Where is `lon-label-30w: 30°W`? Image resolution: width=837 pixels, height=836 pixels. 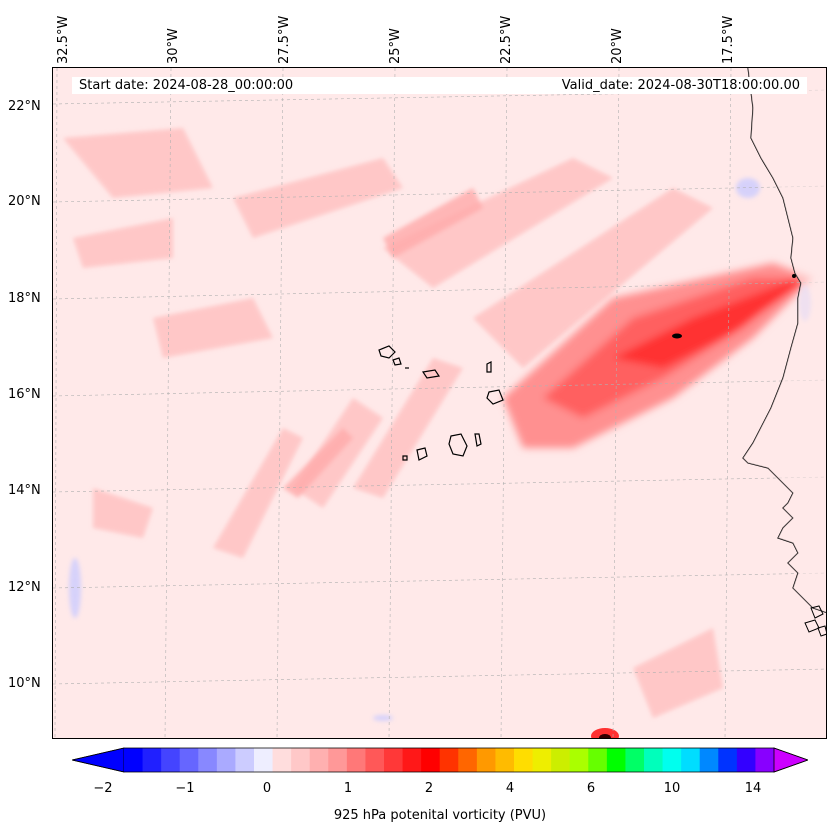
lon-label-30w: 30°W is located at coordinates (173, 46).